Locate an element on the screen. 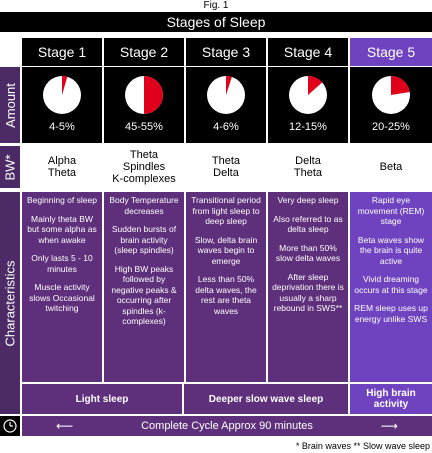 This screenshot has width=432, height=453. footnote: * Brain waves ** Slow wave sleep is located at coordinates (362, 446).